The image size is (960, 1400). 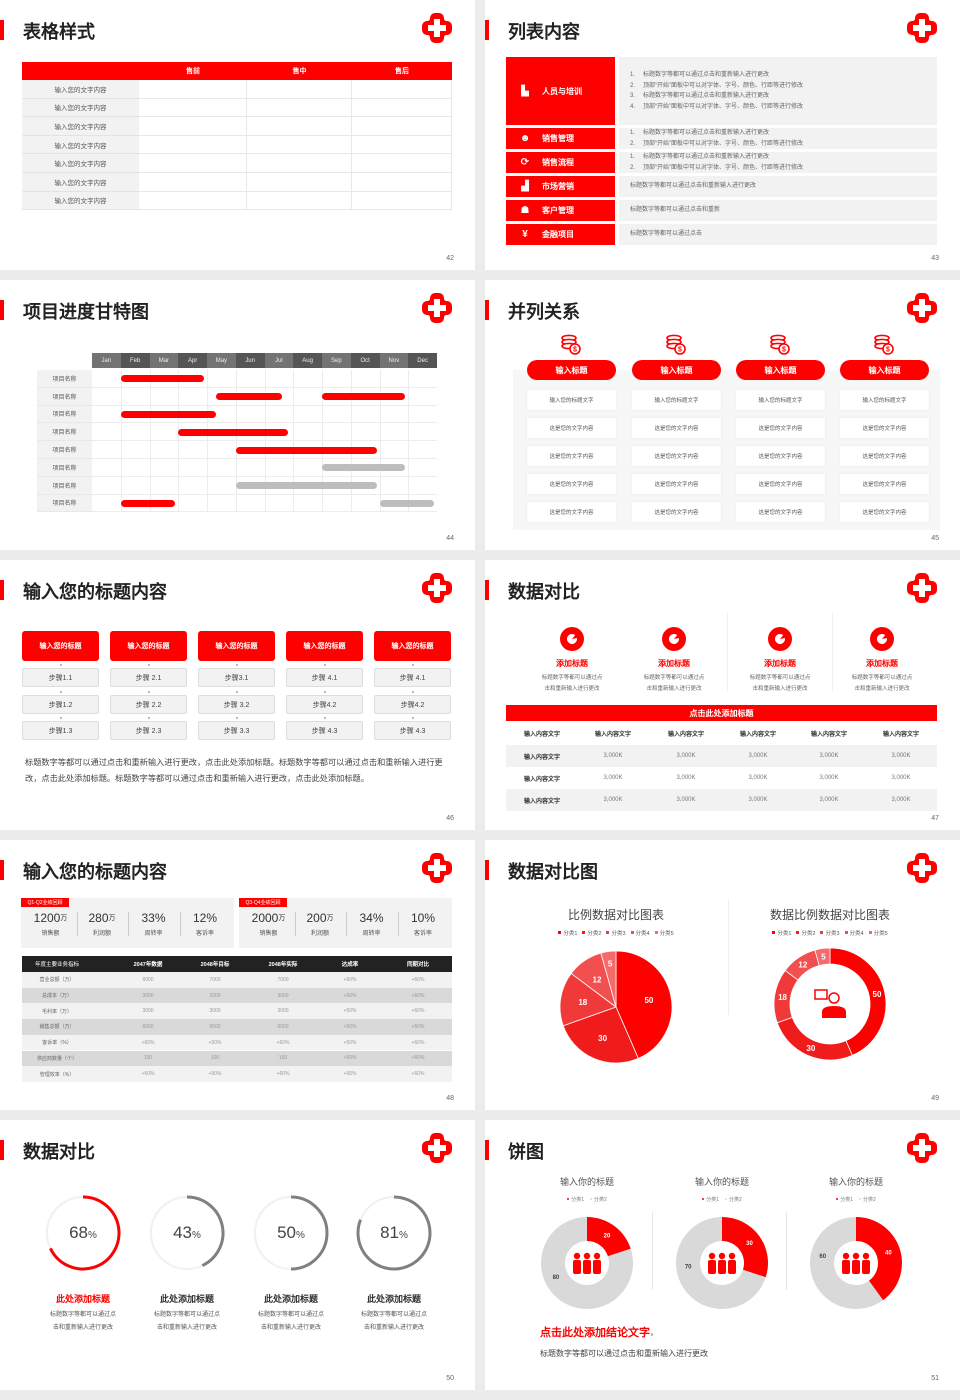 What do you see at coordinates (822, 1257) in the screenshot?
I see `slice-label: 60` at bounding box center [822, 1257].